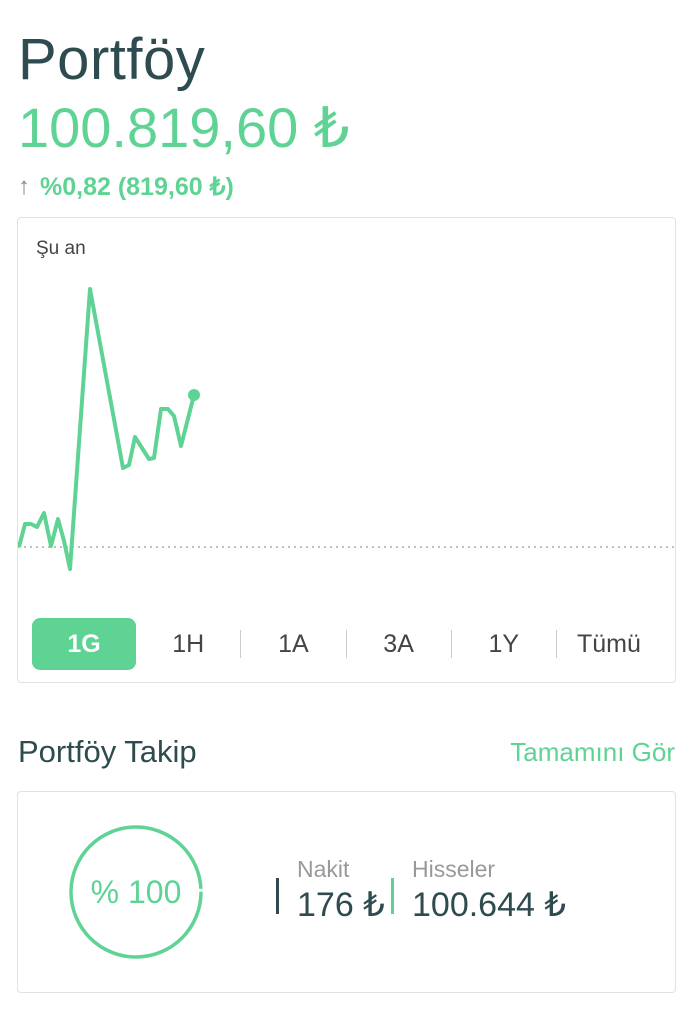  Describe the element at coordinates (489, 905) in the screenshot. I see `stocks-value: 100.644 ₺` at that location.